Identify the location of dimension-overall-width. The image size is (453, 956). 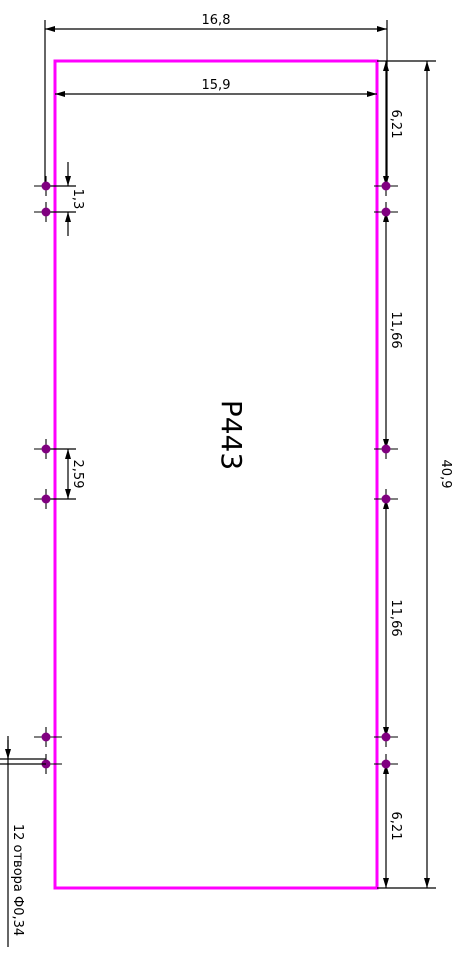
(216, 102).